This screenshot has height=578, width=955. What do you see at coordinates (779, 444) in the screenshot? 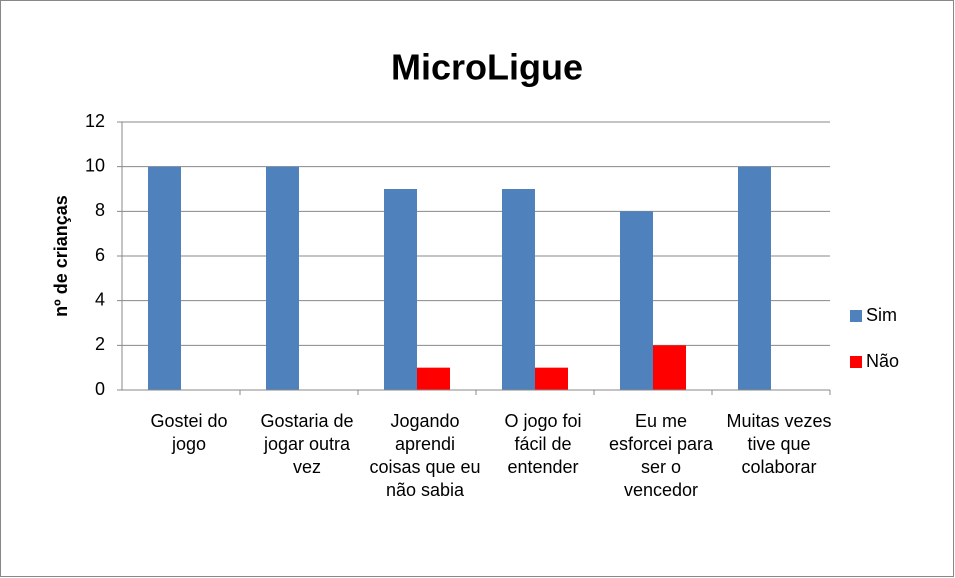
I see `x-tick-label: Muitas vezes tive que colaborar` at bounding box center [779, 444].